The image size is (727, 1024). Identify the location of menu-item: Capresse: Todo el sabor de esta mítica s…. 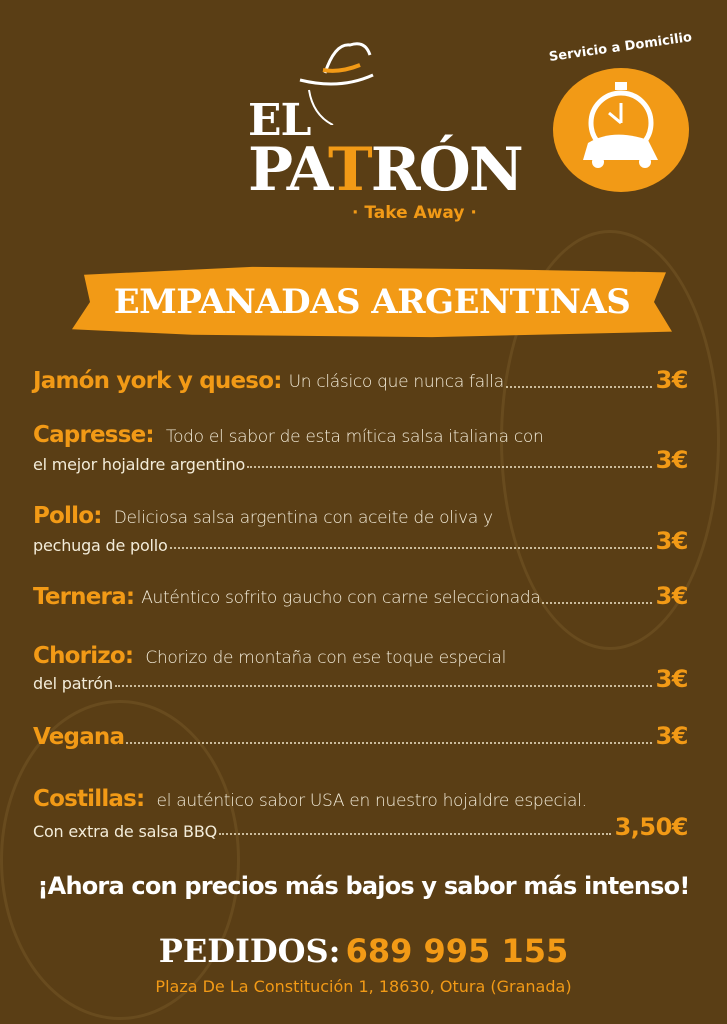
(288, 435).